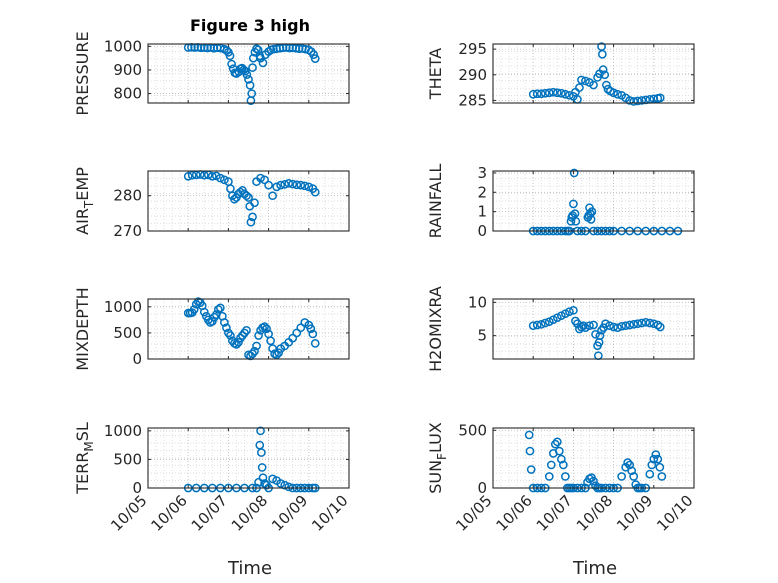 The image size is (778, 583). I want to click on theta-y-tick-label: 290, so click(472, 75).